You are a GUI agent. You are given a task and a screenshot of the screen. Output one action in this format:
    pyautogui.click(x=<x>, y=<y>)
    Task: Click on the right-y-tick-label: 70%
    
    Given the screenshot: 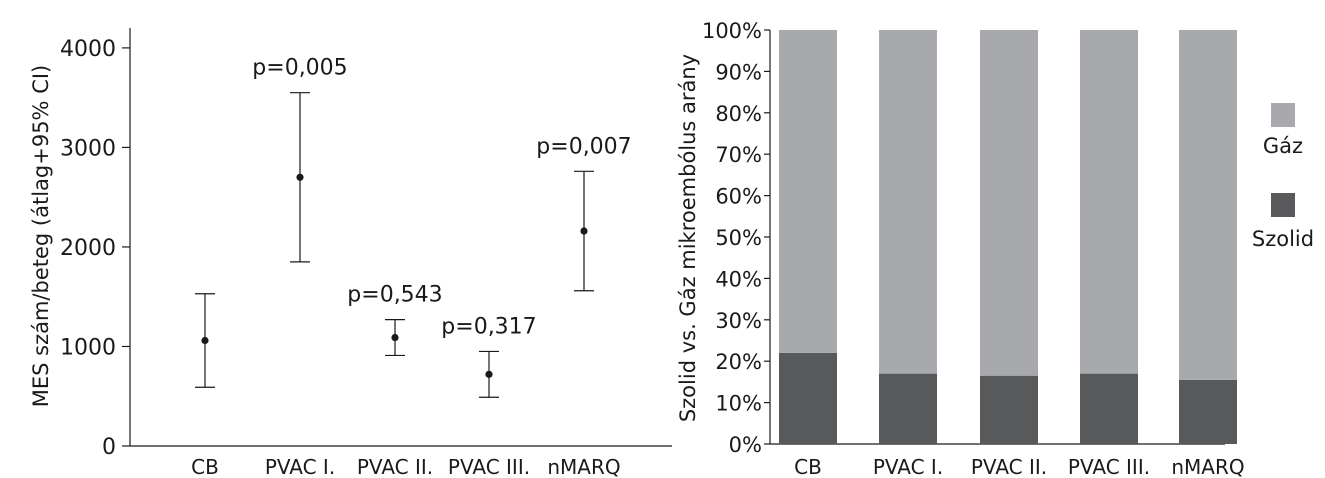 What is the action you would take?
    pyautogui.click(x=738, y=155)
    